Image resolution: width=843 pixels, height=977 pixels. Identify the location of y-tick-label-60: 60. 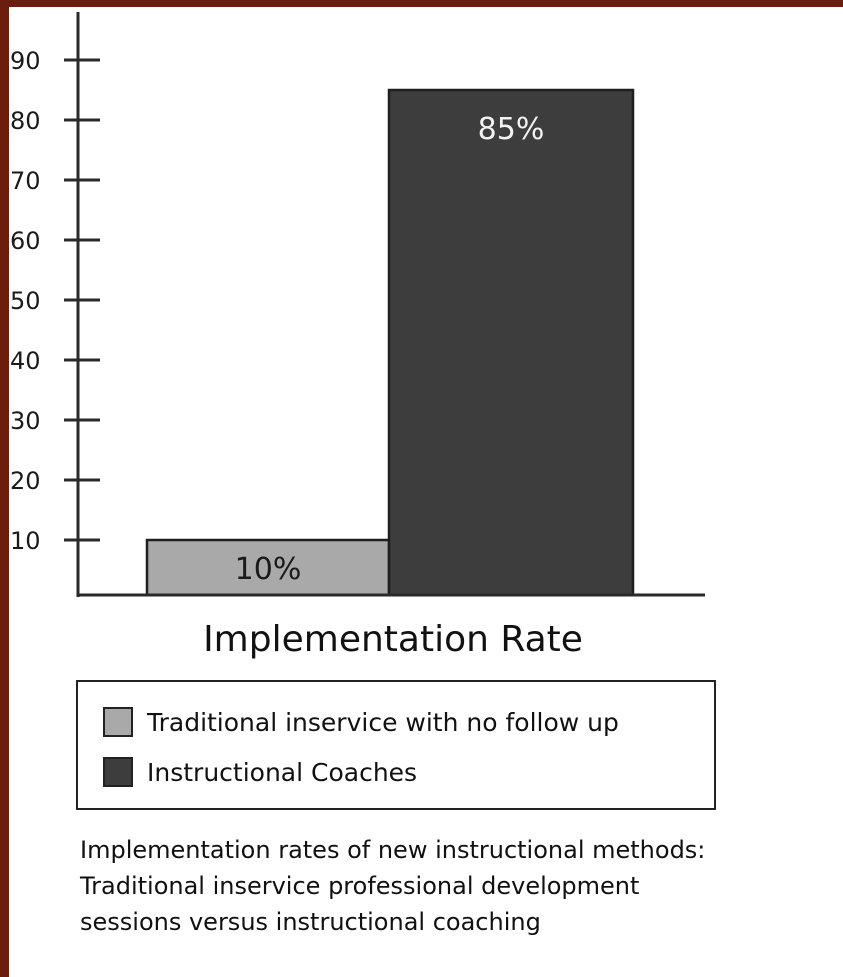
(25, 241).